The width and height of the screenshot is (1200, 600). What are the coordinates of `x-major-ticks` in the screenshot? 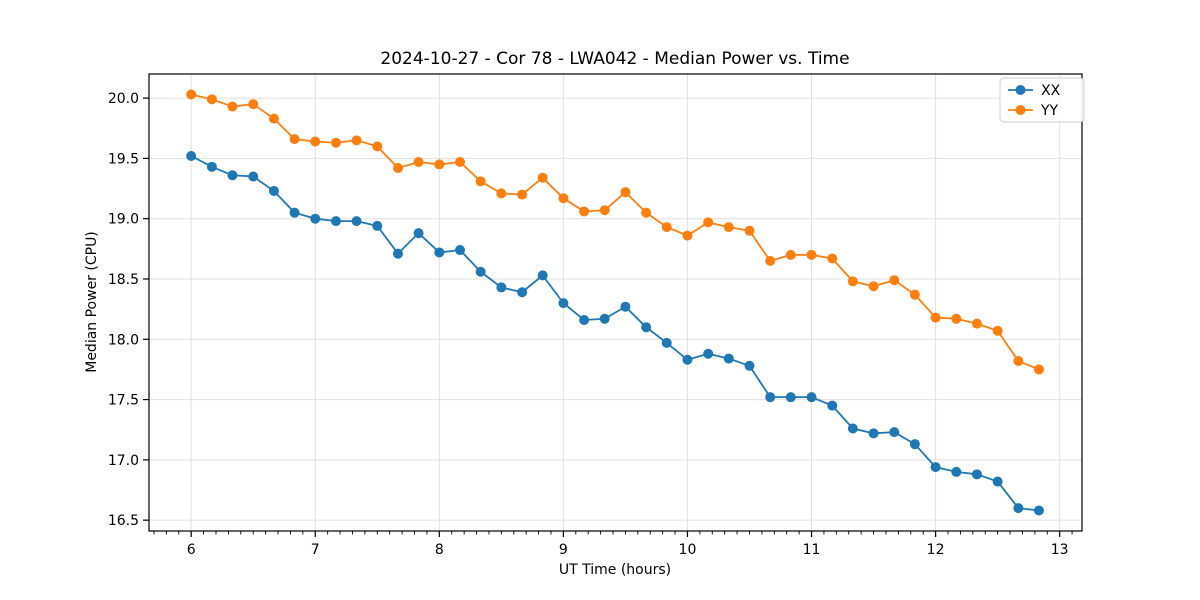 It's located at (625, 534).